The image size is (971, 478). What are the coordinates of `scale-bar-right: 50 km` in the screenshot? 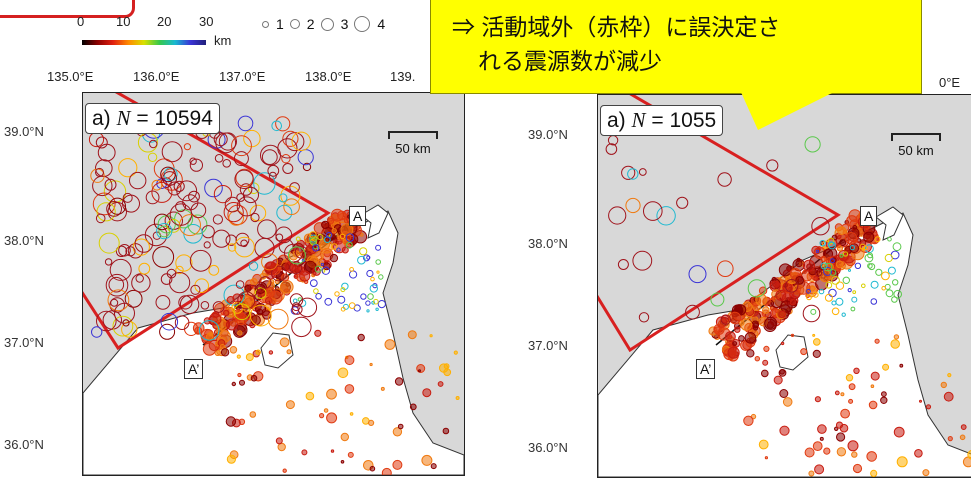 It's located at (916, 145).